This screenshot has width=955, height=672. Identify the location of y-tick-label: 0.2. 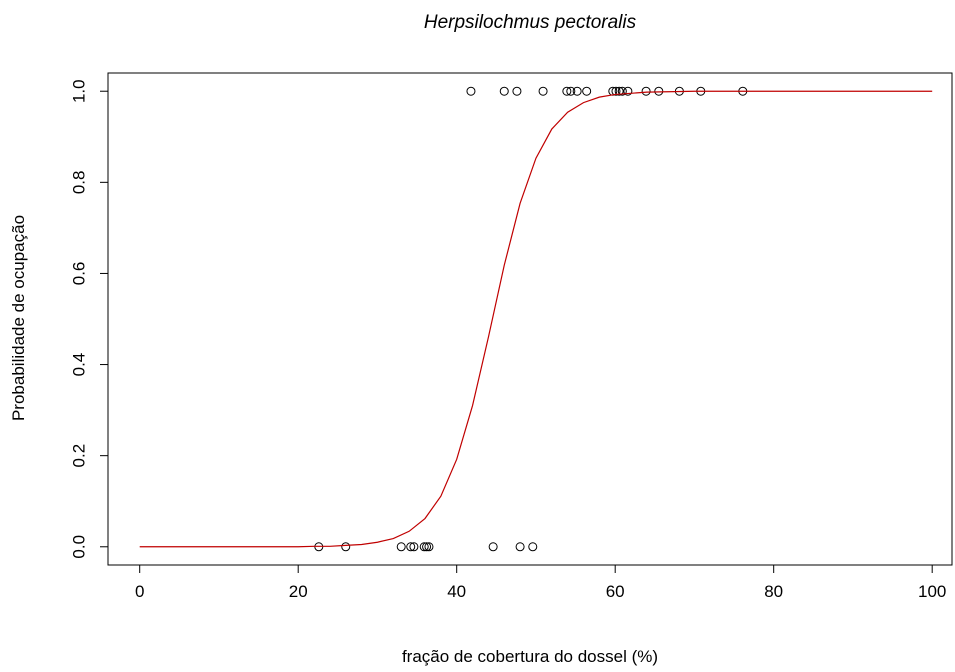
(78, 456).